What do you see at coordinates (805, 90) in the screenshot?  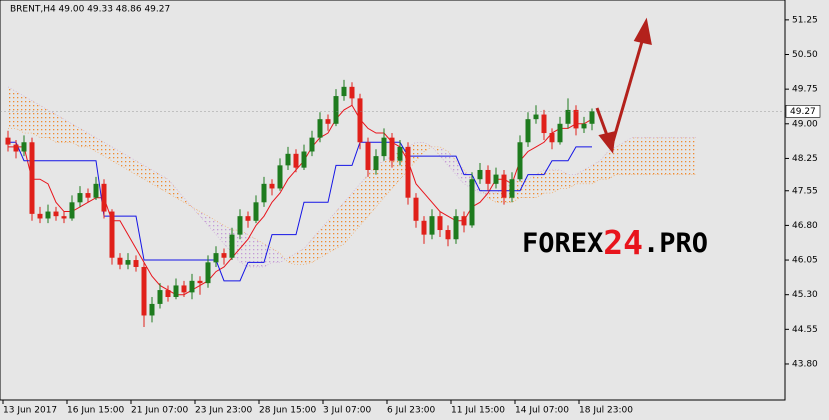 I see `y-tick-label: 49.75` at bounding box center [805, 90].